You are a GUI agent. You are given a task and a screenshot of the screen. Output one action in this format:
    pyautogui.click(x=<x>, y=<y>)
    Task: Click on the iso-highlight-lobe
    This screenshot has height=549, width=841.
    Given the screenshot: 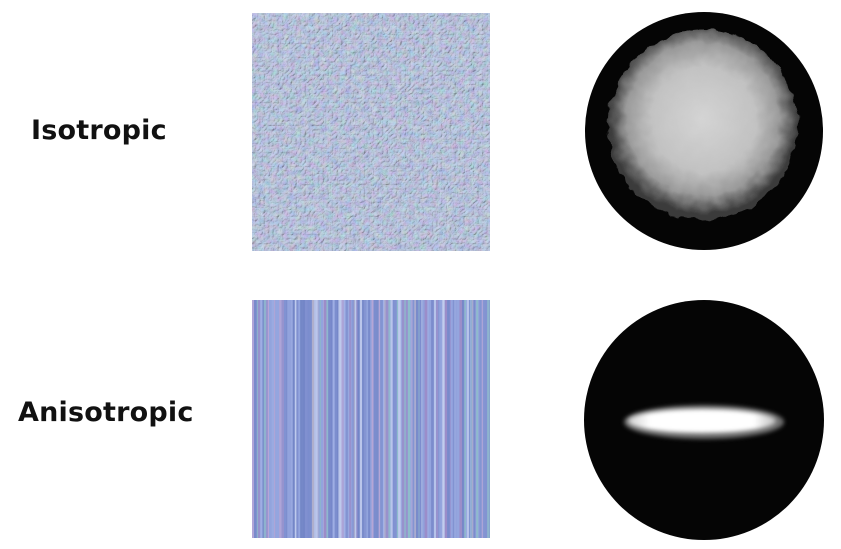 What is the action you would take?
    pyautogui.click(x=703, y=125)
    